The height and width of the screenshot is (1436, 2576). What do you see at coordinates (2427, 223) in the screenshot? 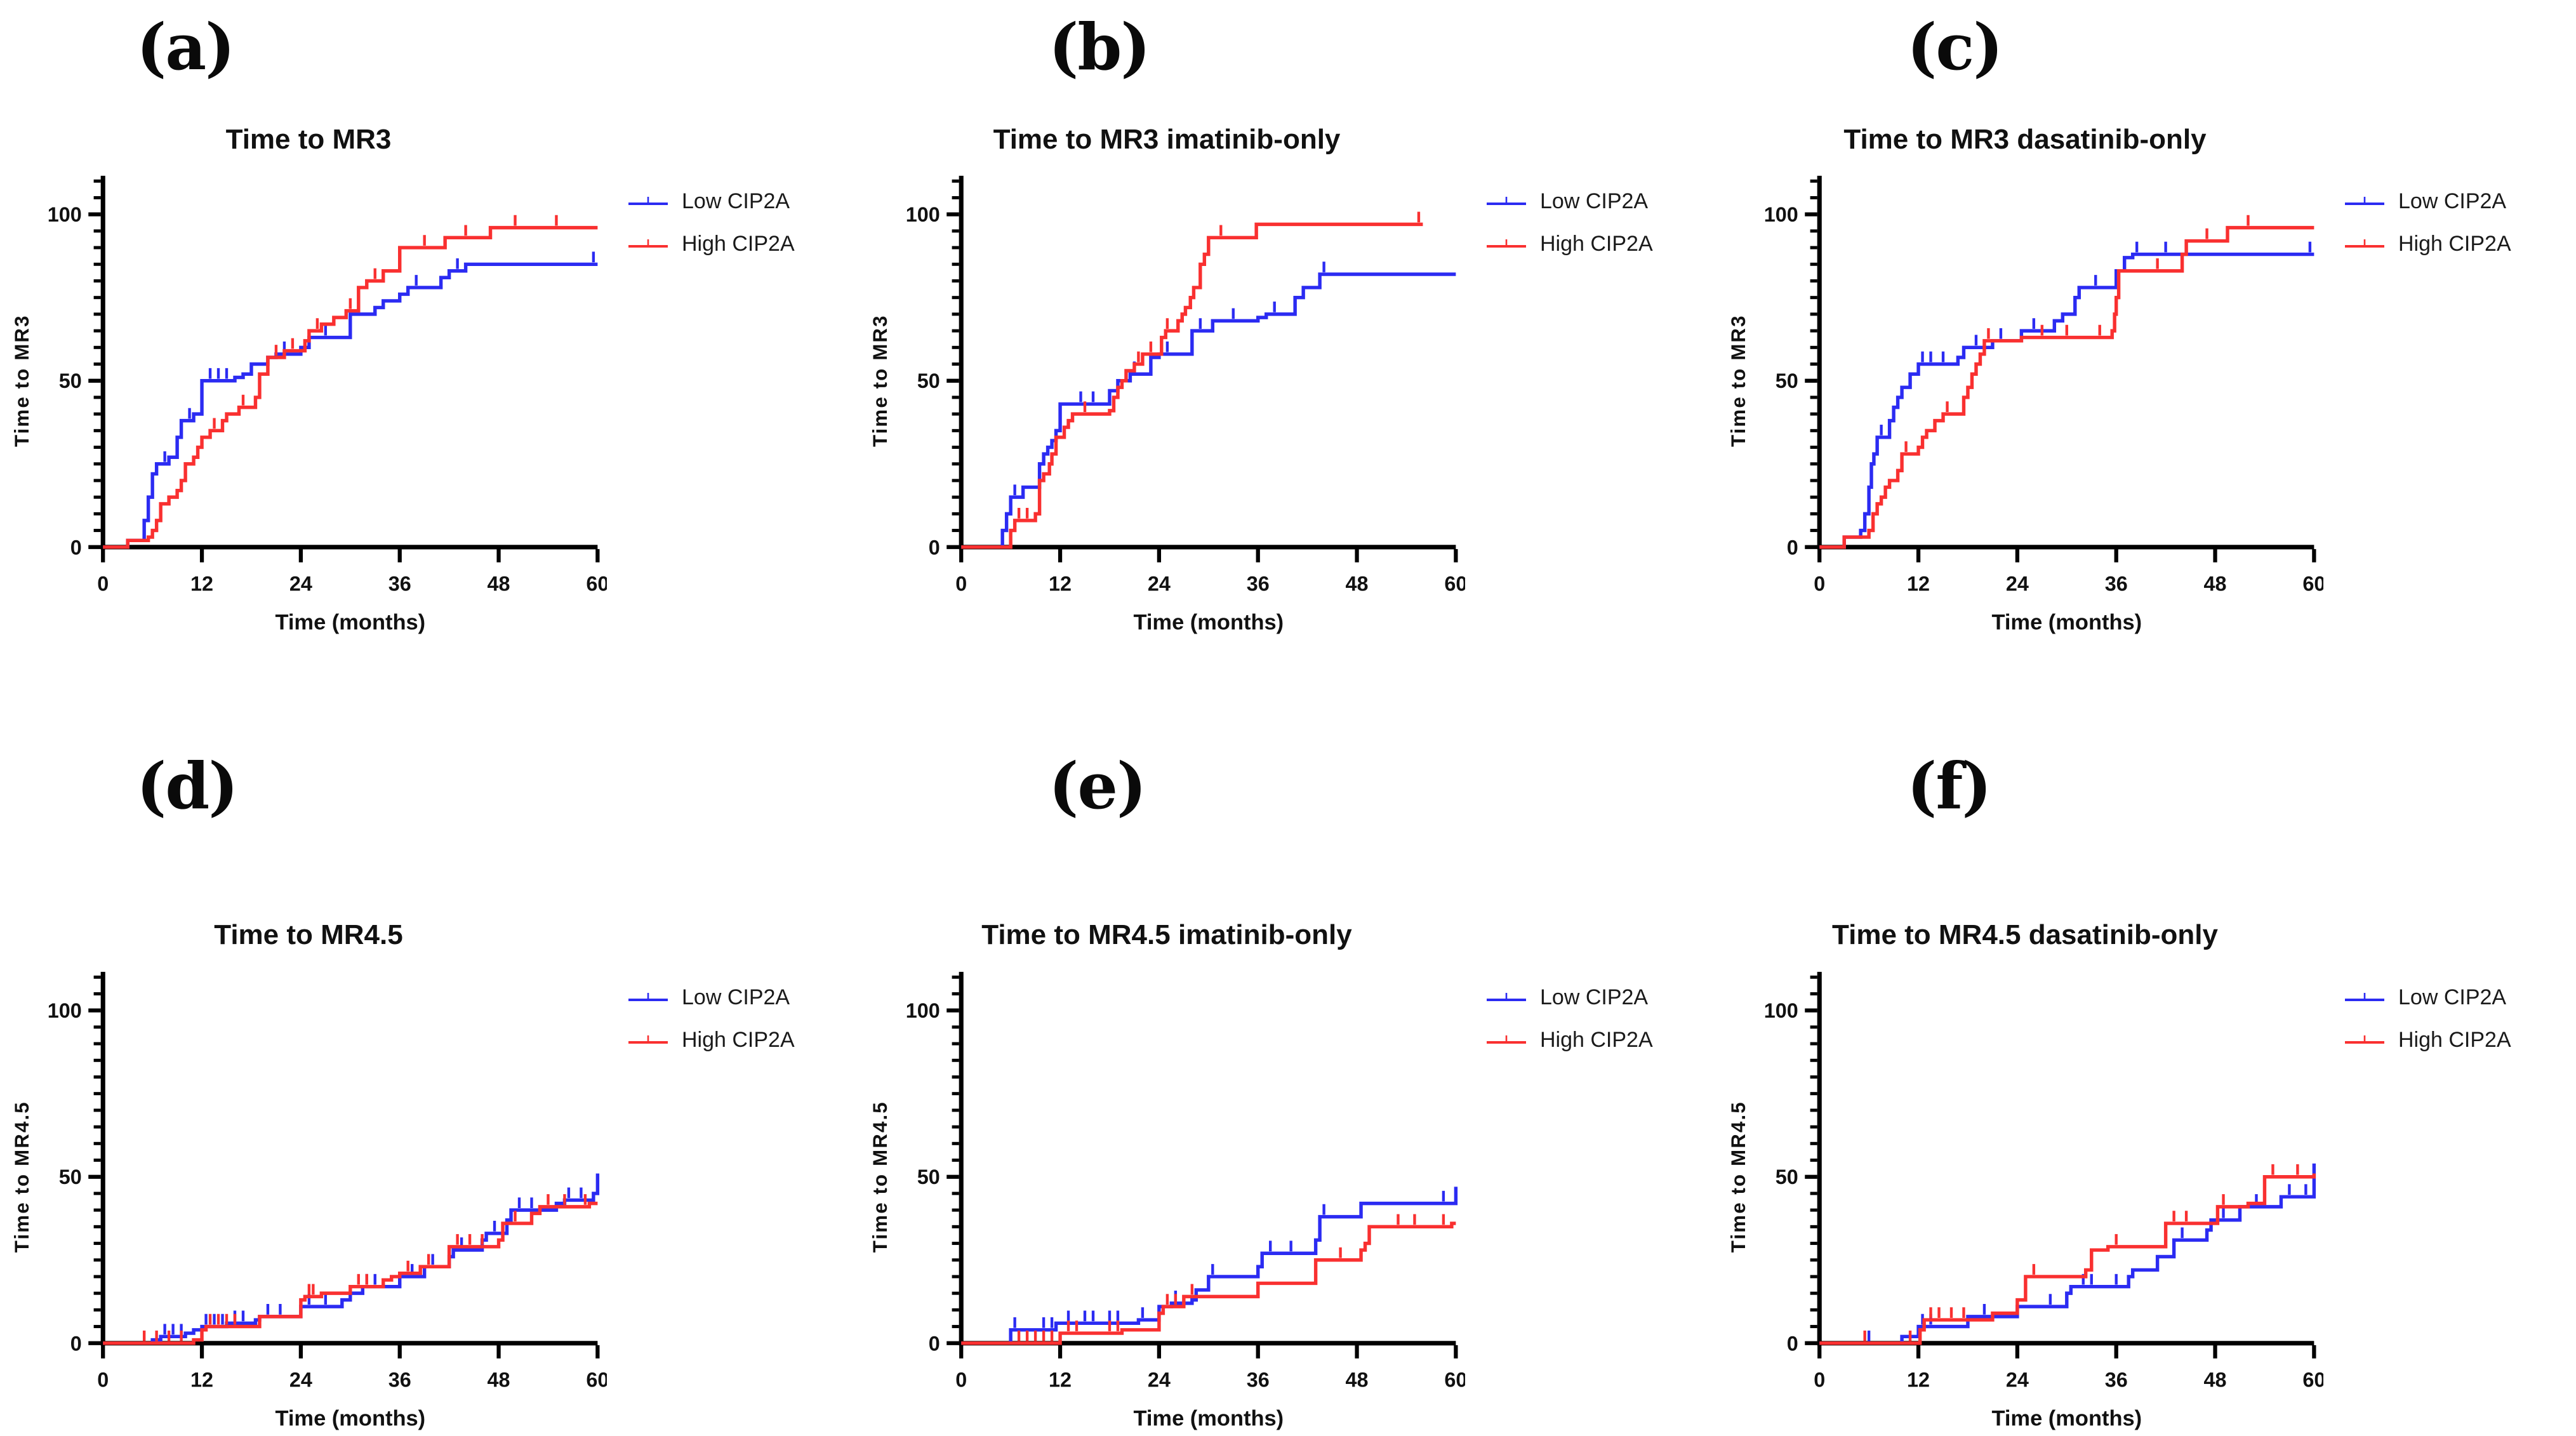
I see `legend-c: Low CIP2A High CIP2A` at bounding box center [2427, 223].